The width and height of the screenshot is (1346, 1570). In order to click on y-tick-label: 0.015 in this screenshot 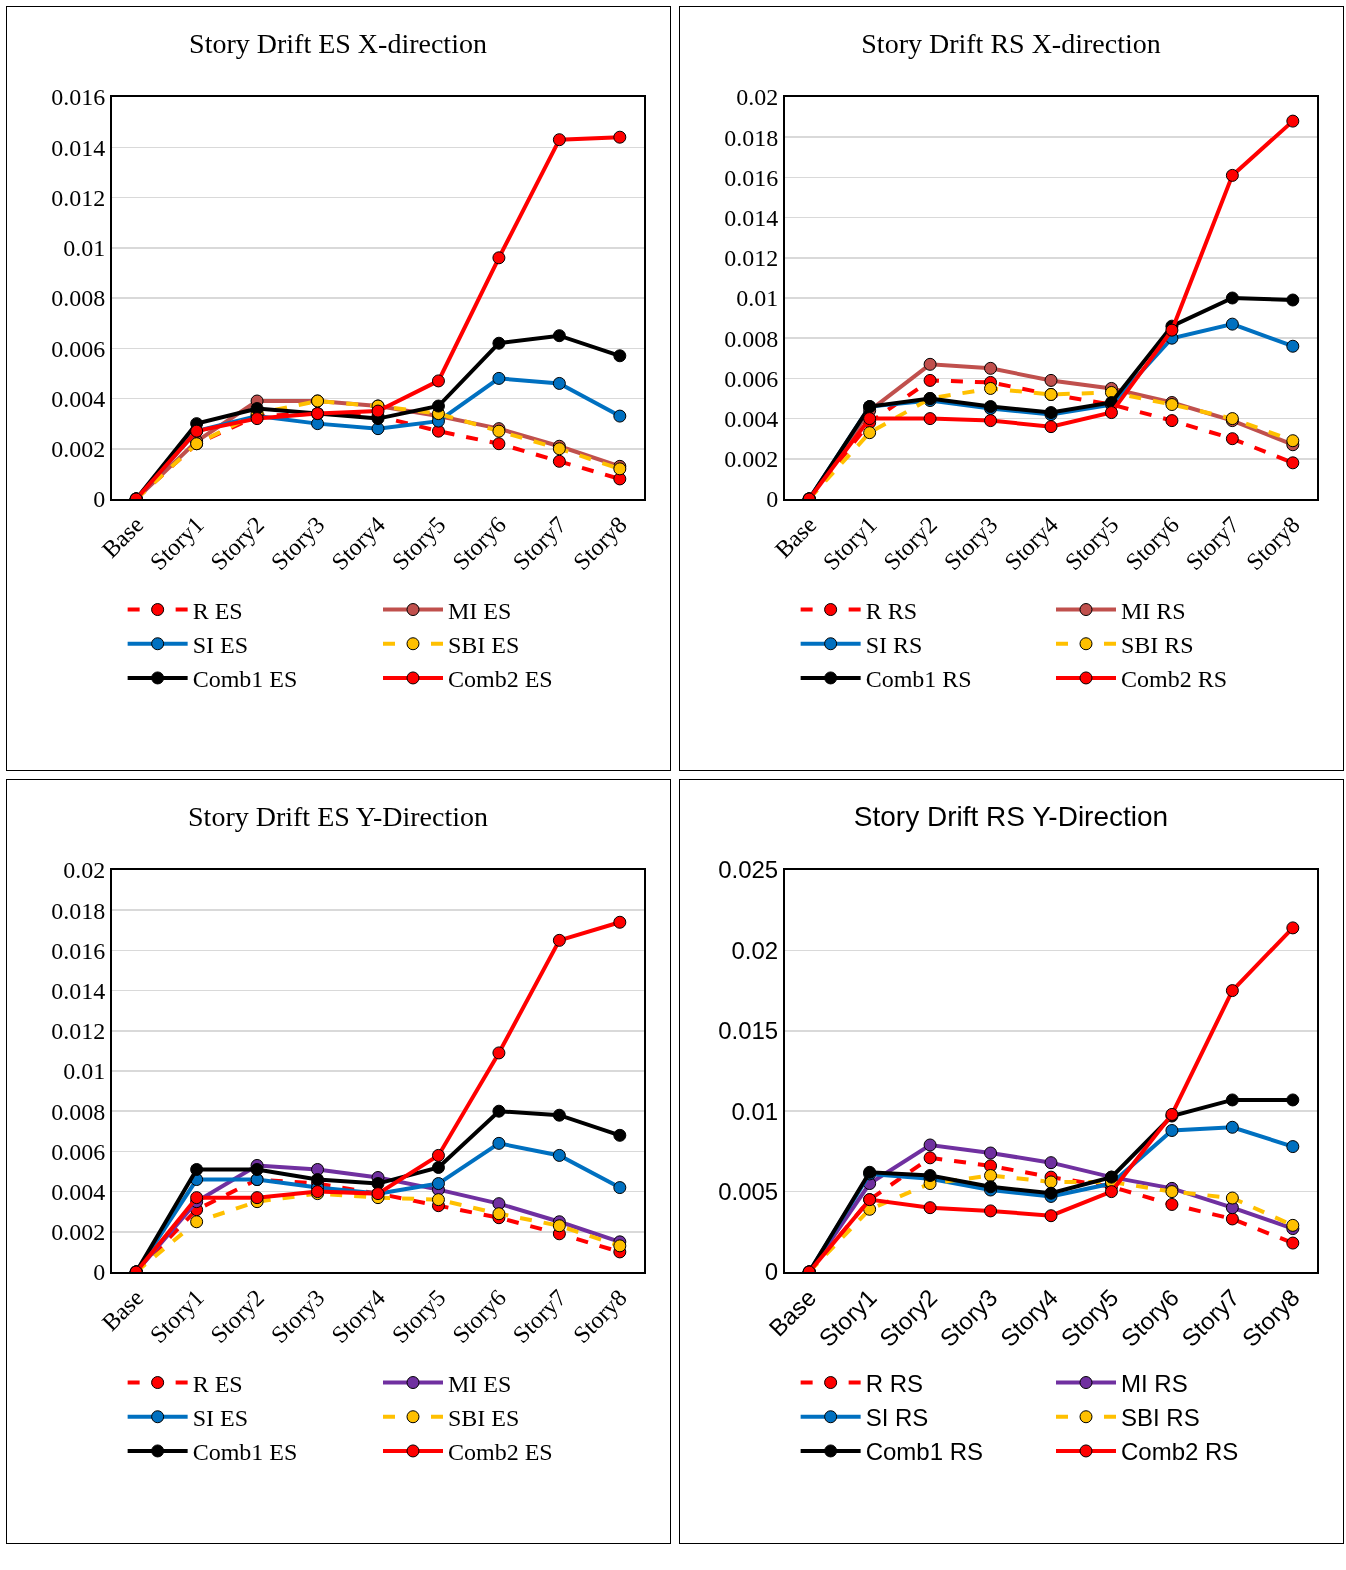, I will do `click(748, 1031)`.